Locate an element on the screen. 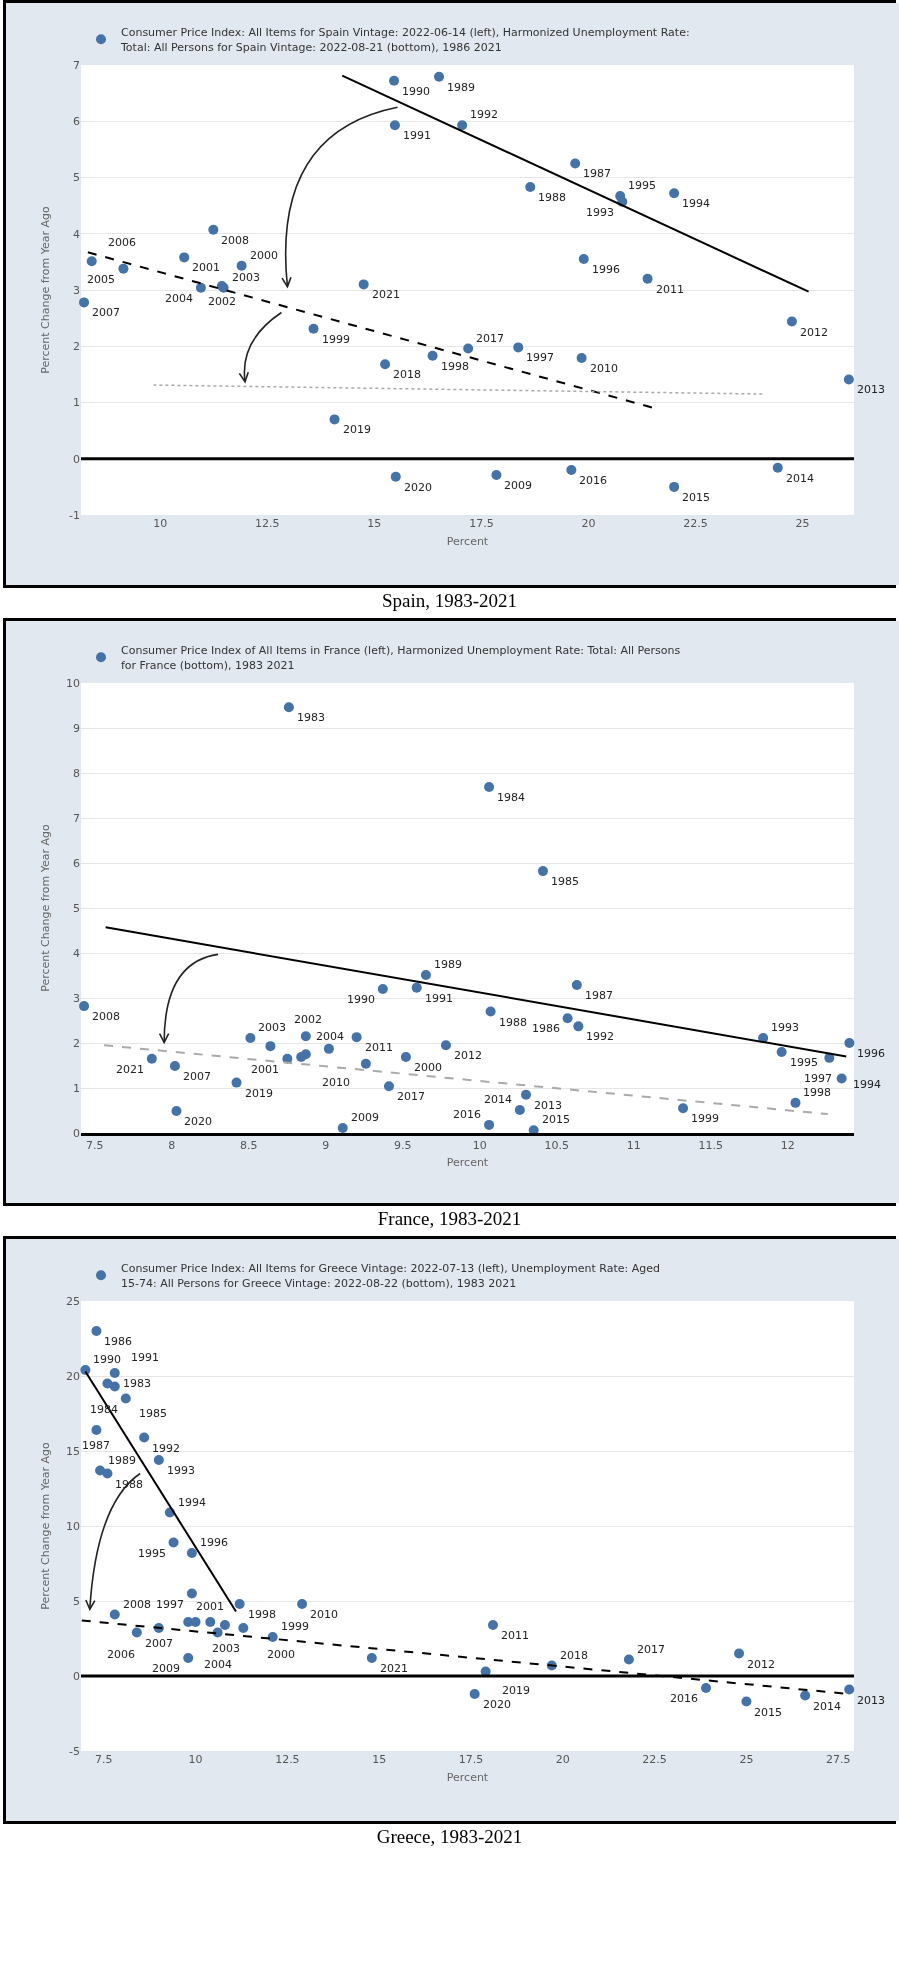  x-tick-label: 8.5 is located at coordinates (249, 1146).